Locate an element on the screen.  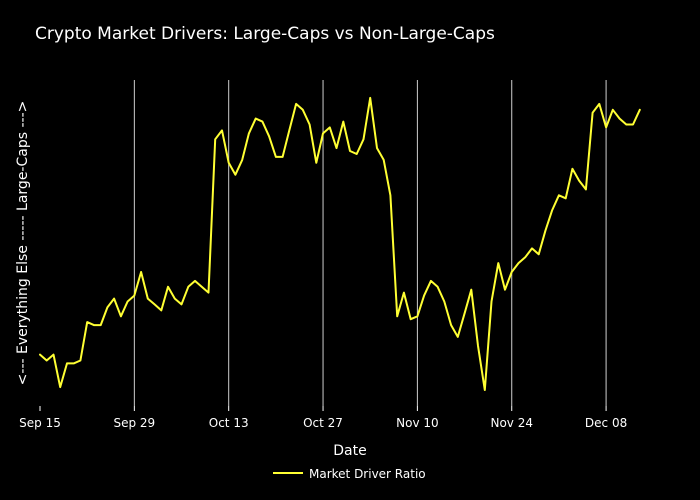
legend: Market Driver Ratio is located at coordinates (349, 474).